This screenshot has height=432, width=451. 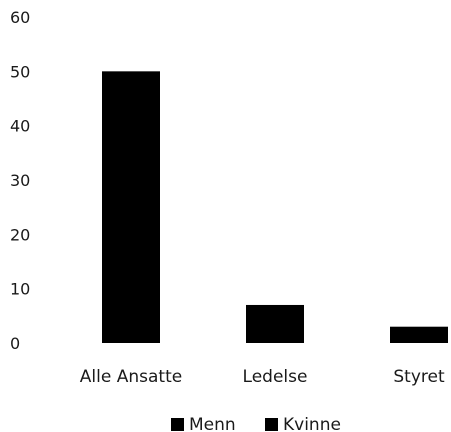 I want to click on y-tick-label: 40, so click(x=20, y=126).